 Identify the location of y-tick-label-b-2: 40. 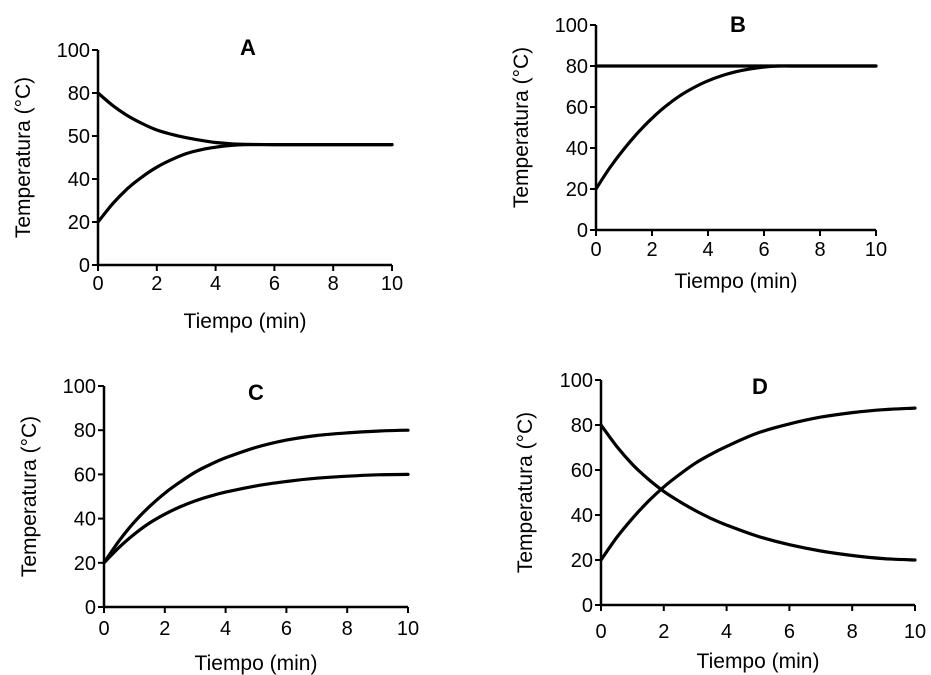
(577, 149).